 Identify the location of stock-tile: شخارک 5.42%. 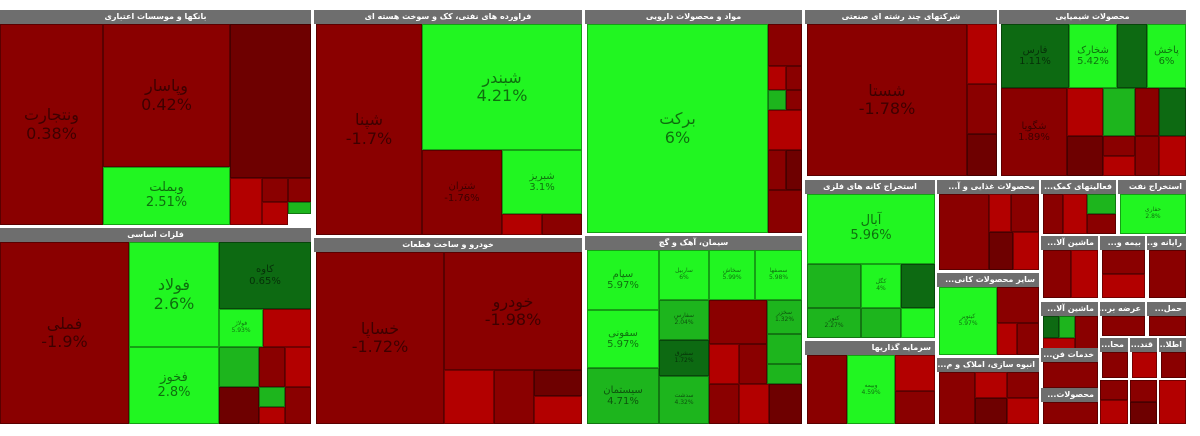
(1093, 56).